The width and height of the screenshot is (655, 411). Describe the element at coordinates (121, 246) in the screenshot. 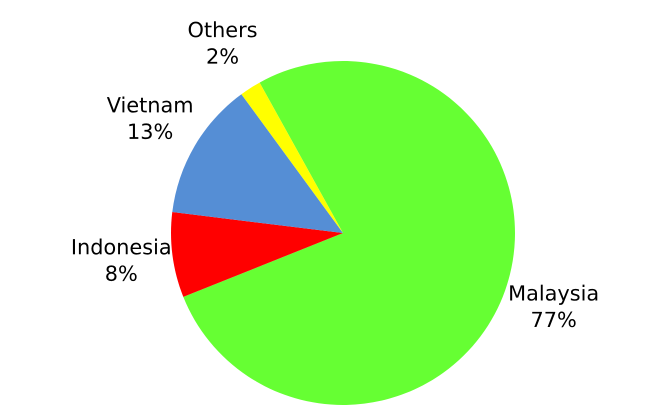

I see `slice-label: Indonesia` at that location.